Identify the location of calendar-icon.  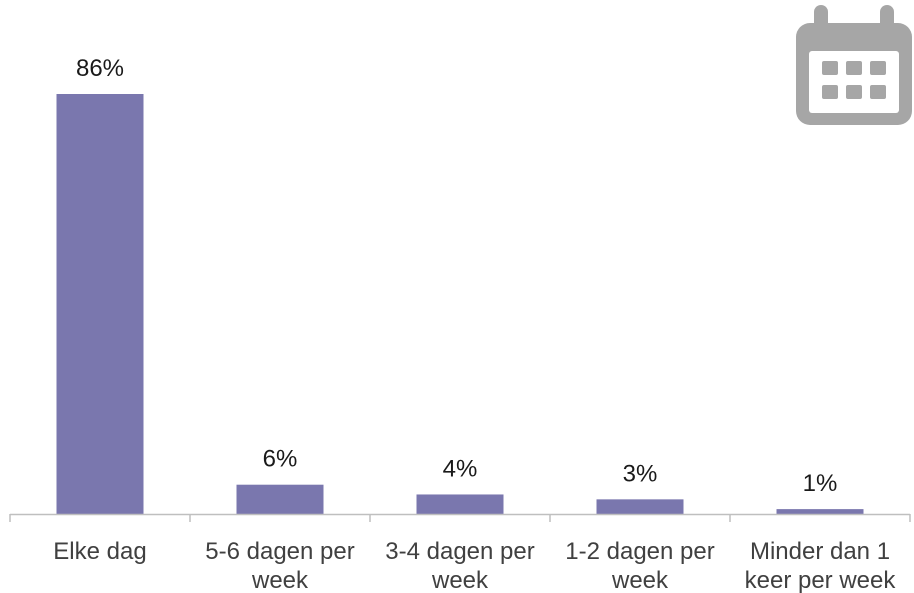
(854, 65).